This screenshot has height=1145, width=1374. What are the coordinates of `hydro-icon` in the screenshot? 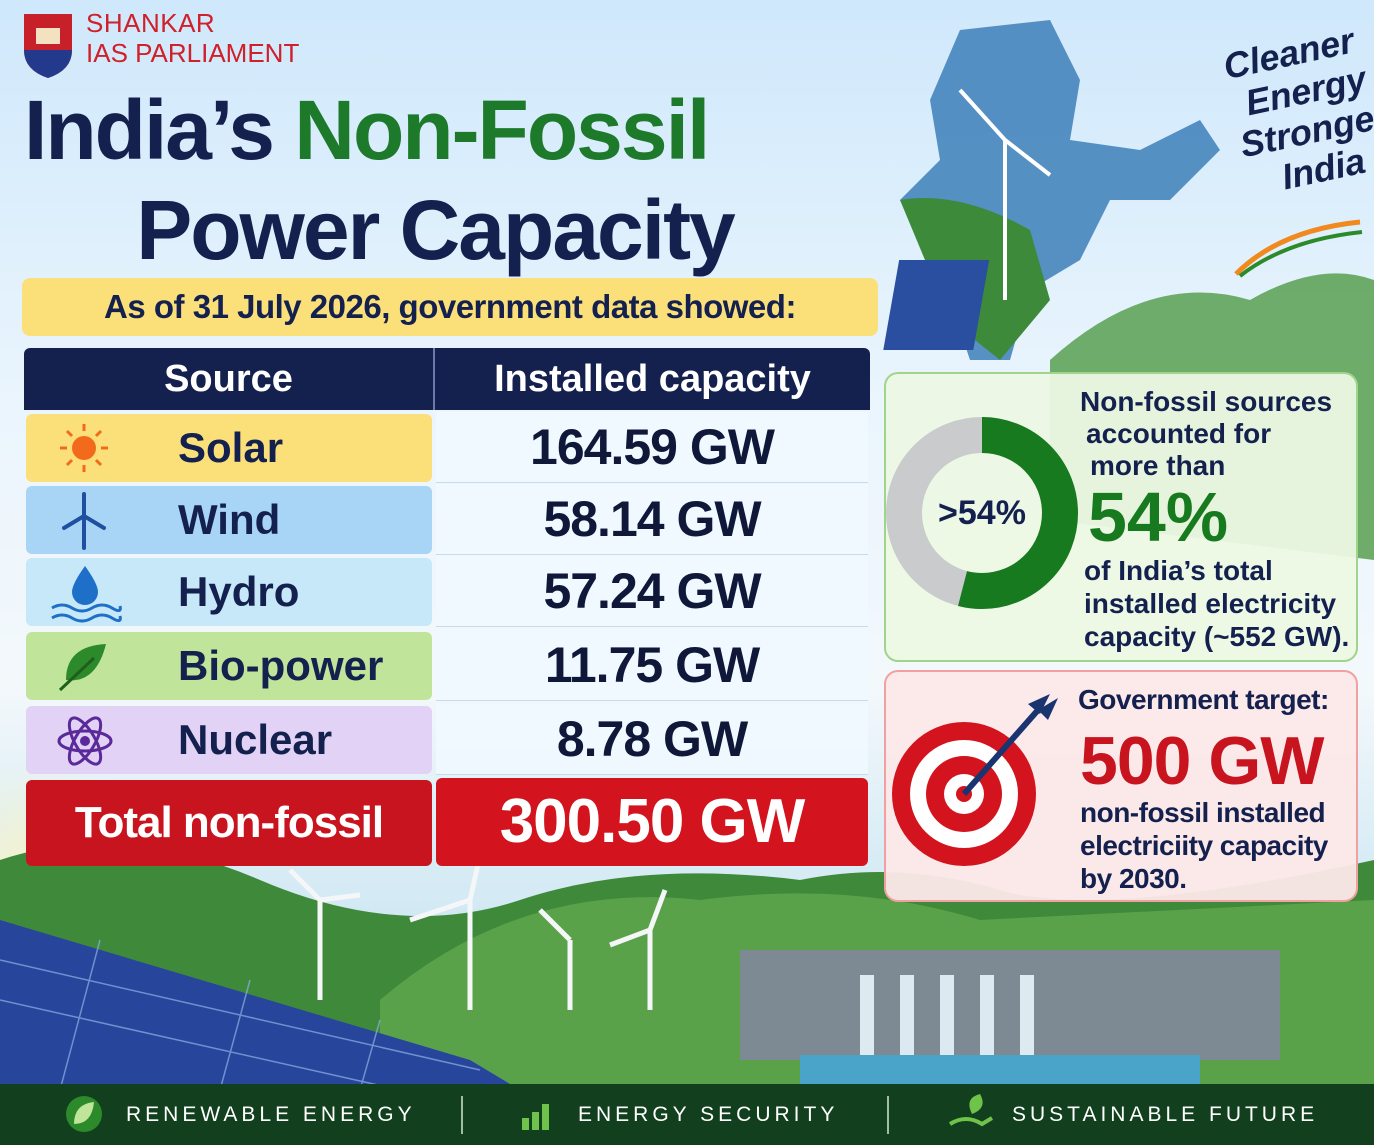 It's located at (86, 594).